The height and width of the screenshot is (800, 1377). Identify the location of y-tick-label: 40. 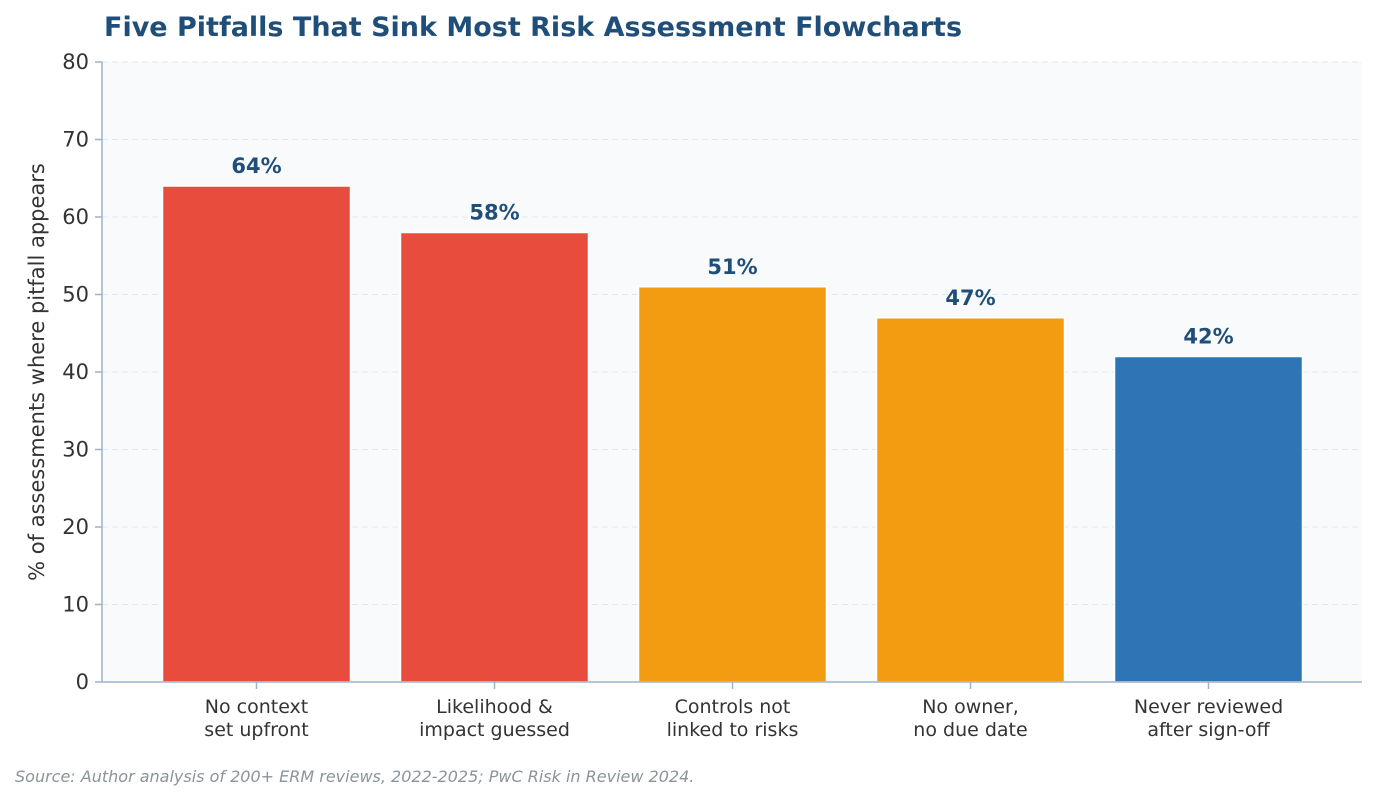
(75, 372).